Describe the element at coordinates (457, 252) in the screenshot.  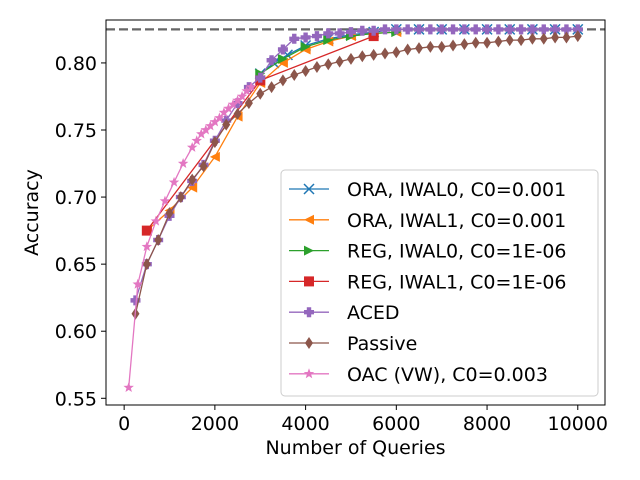
I see `legend-label: REG, IWAL0, C0=1E-06` at that location.